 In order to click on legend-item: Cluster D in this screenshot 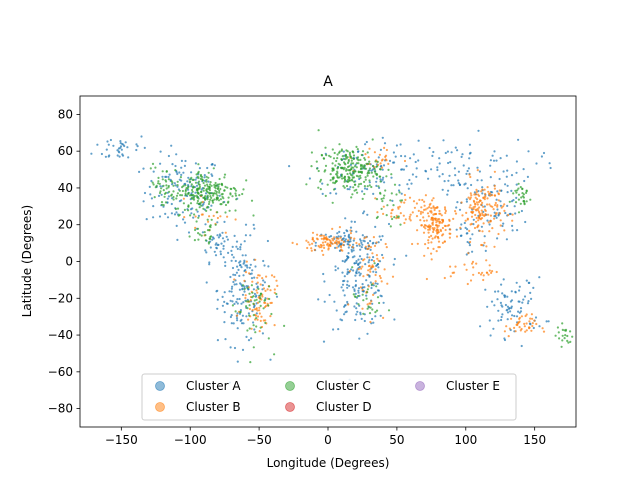, I will do `click(328, 407)`.